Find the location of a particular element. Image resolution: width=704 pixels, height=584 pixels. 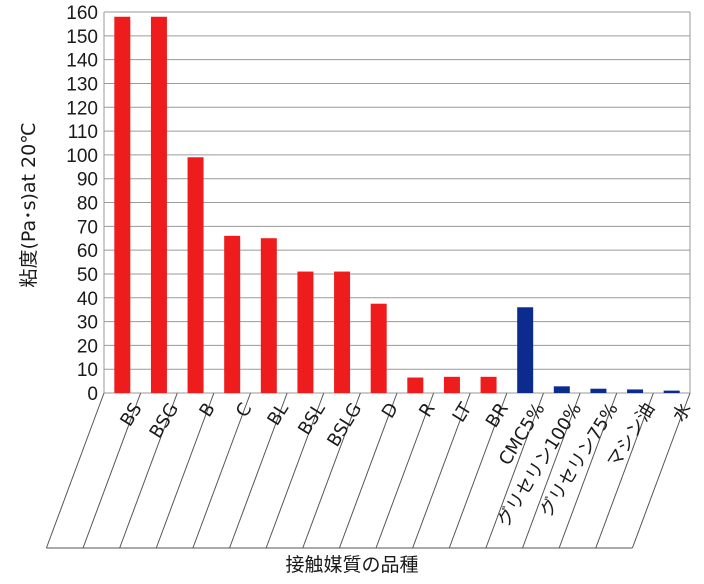

y-tick-label: 60 is located at coordinates (87, 251).